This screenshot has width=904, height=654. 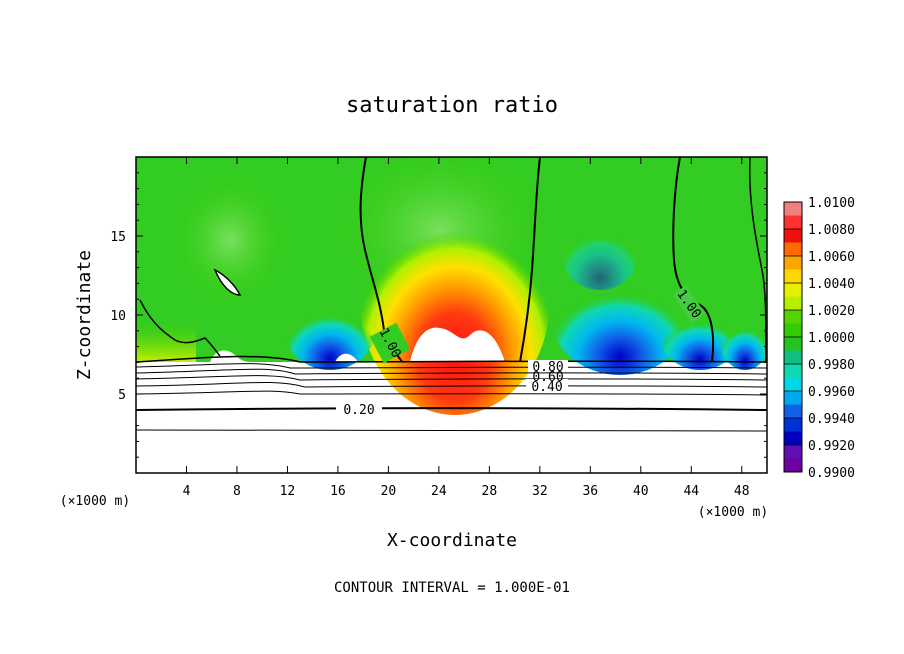 I want to click on field-white-bump-small, so click(x=346, y=357).